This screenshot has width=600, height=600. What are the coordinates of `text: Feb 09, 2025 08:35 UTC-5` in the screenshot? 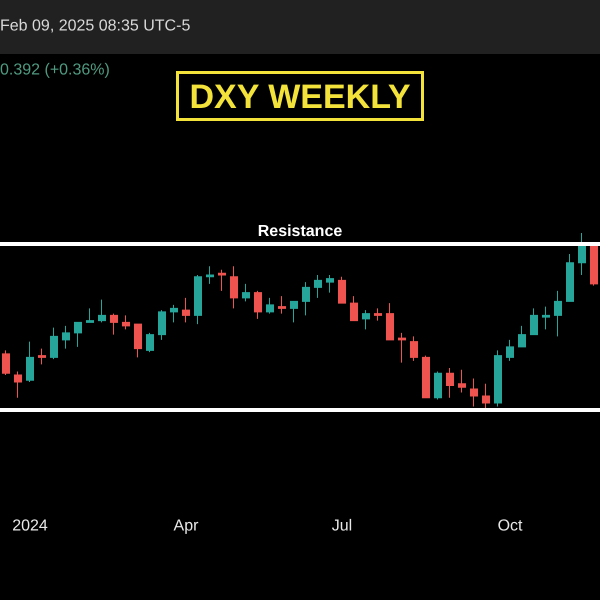 It's located at (95, 26).